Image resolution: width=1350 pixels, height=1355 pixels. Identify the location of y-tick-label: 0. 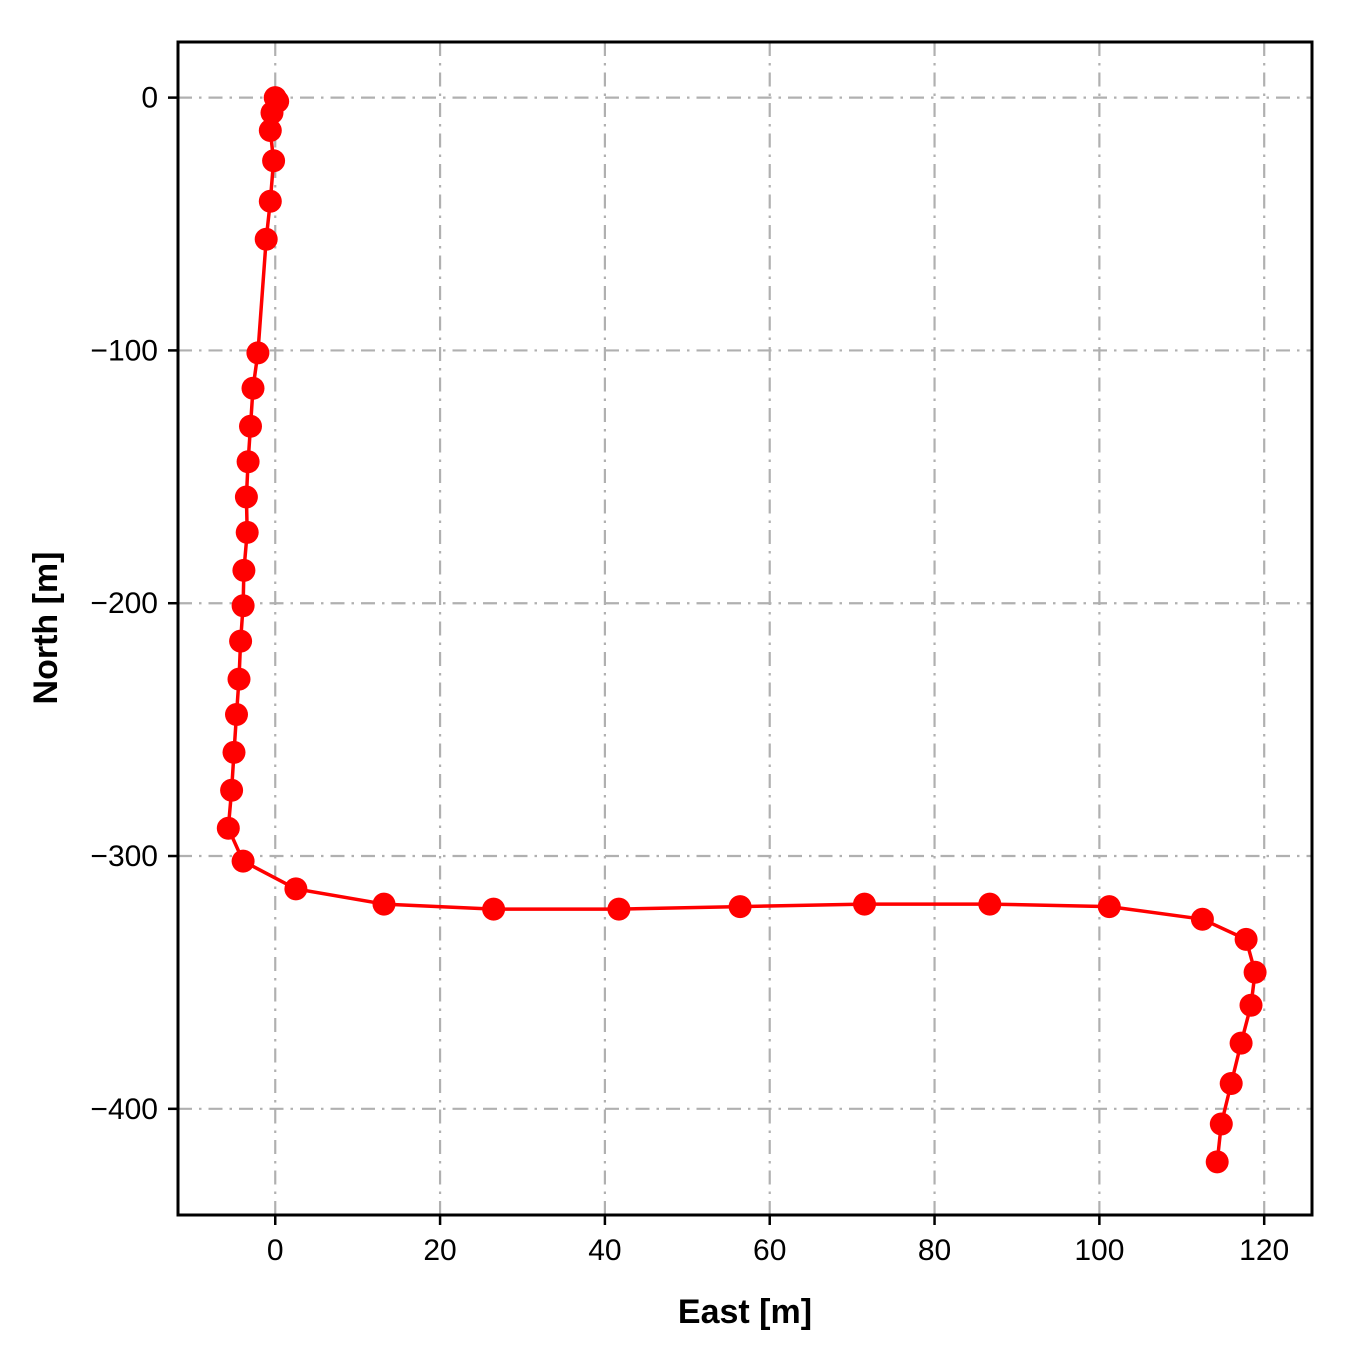
(149, 98).